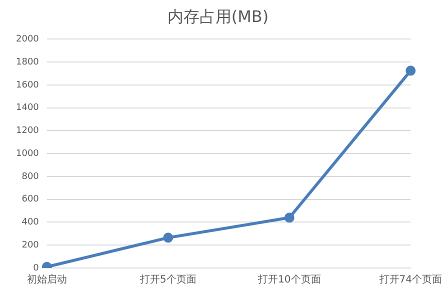 The width and height of the screenshot is (448, 298). What do you see at coordinates (28, 108) in the screenshot?
I see `y-tick-label: 1400` at bounding box center [28, 108].